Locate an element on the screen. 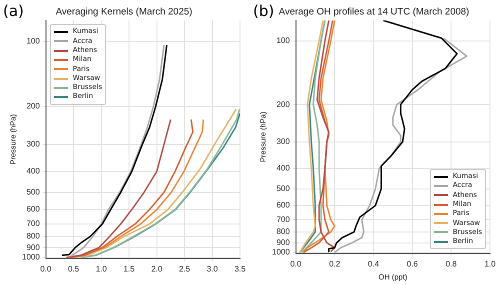 The width and height of the screenshot is (500, 285). x-tick-label: 0.4 is located at coordinates (374, 263).